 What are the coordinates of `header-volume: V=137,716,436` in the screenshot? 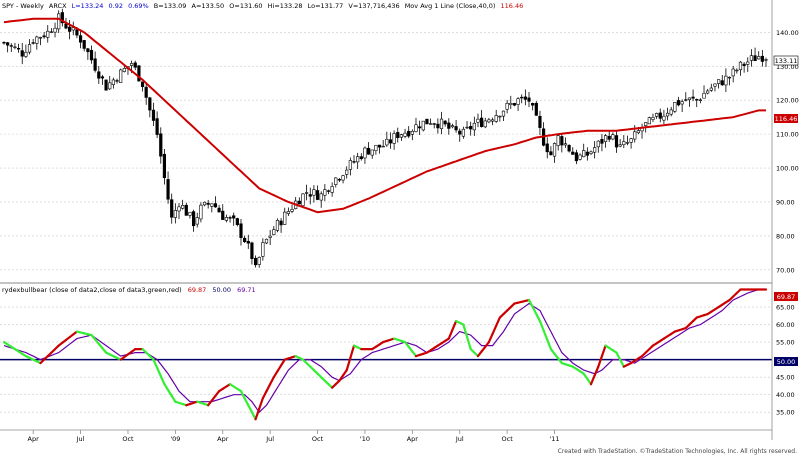 It's located at (373, 6).